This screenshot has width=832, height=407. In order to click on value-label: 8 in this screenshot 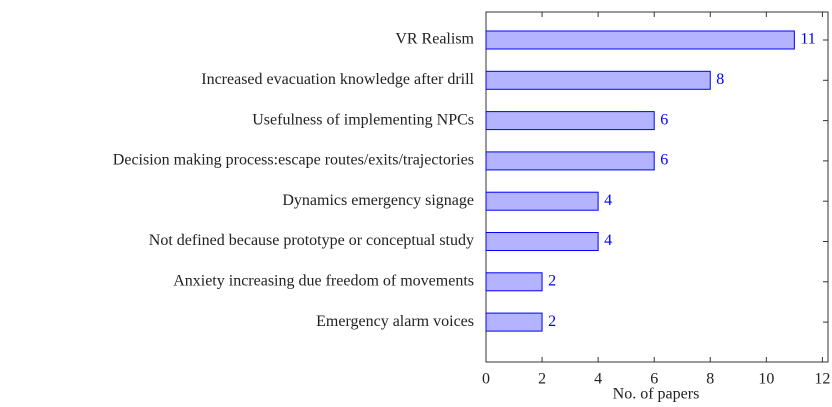, I will do `click(720, 79)`.